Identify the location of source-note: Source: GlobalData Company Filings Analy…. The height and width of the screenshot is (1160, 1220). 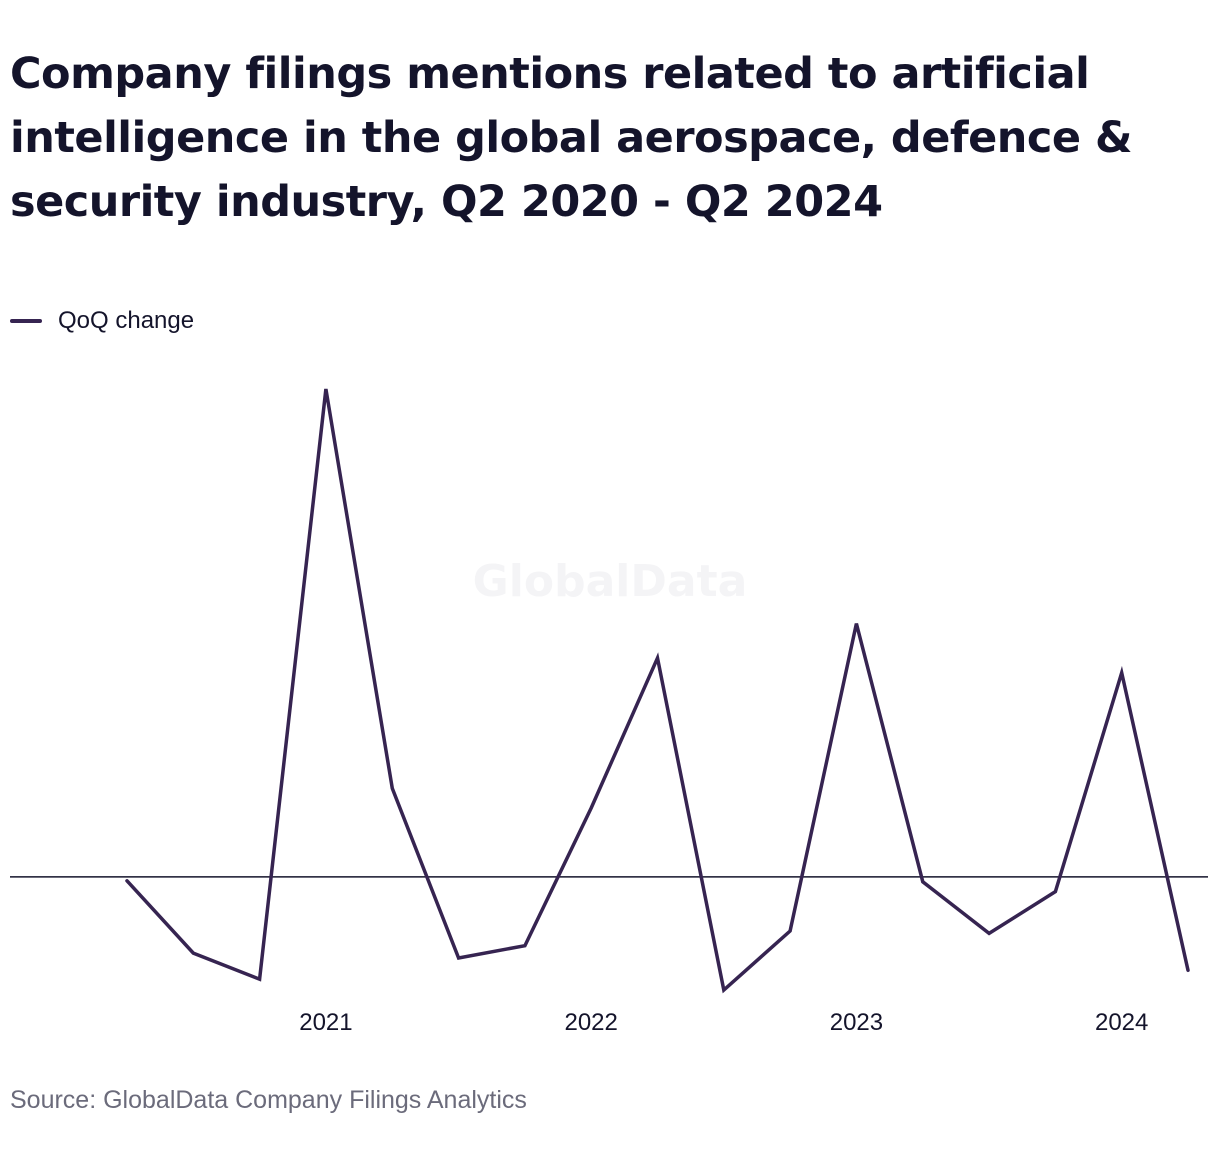
(268, 1100).